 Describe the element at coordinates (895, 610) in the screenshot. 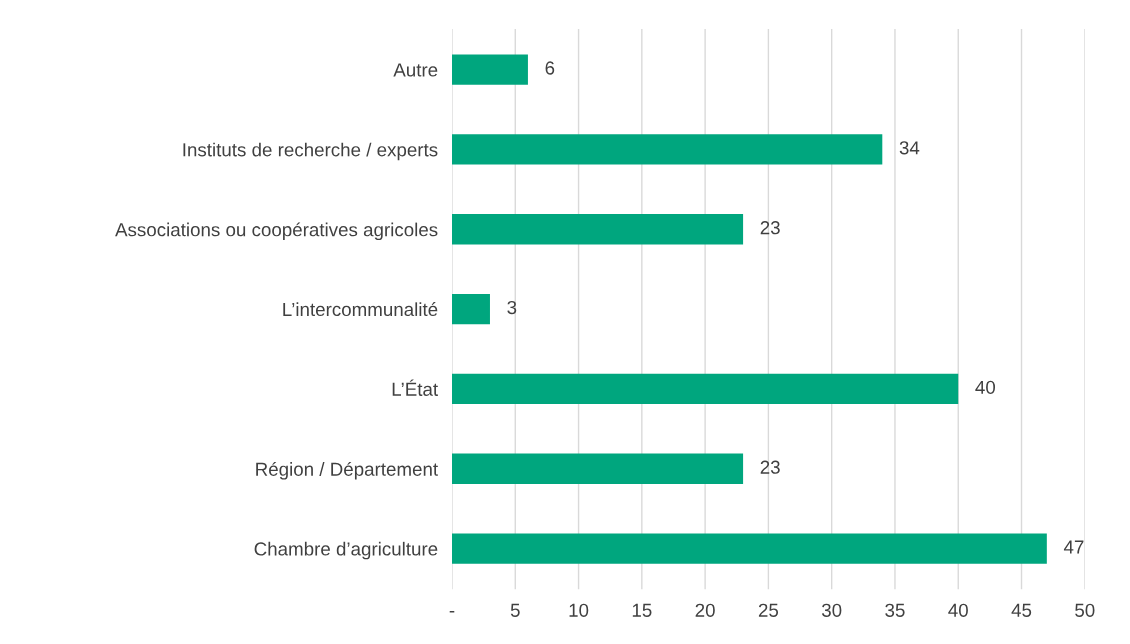

I see `x-tick-label: 35` at that location.